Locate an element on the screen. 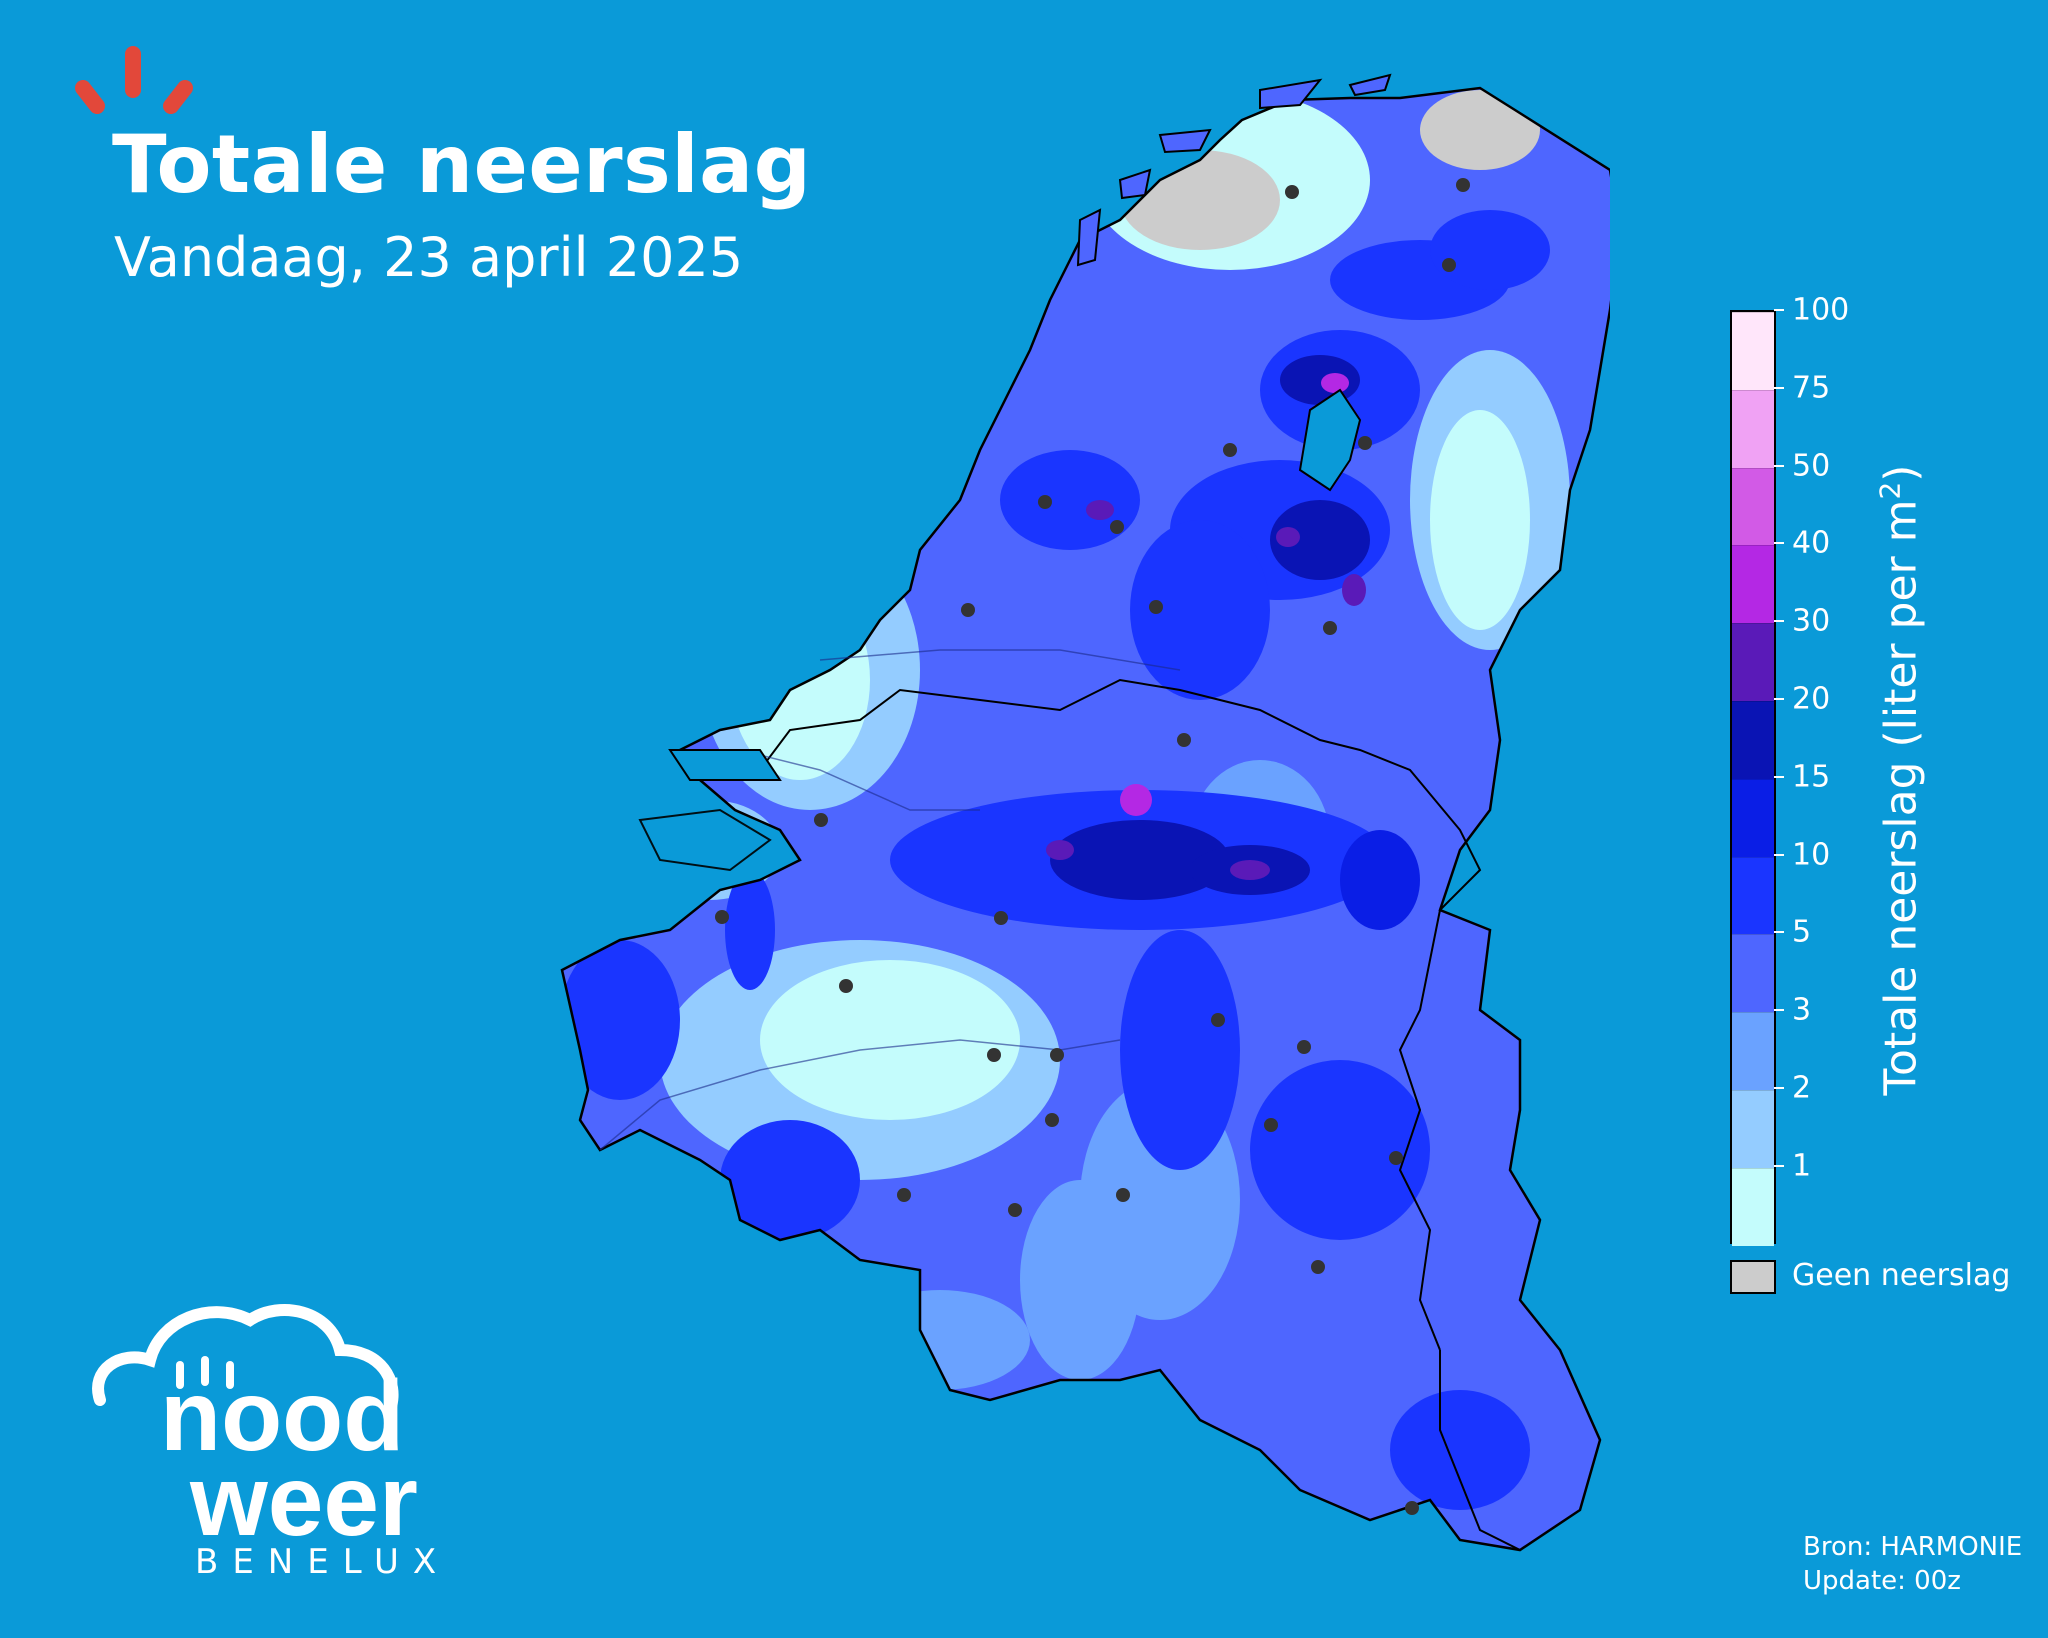 Image resolution: width=2048 pixels, height=1638 pixels. colorbar-tick-label: 30 is located at coordinates (1811, 621).